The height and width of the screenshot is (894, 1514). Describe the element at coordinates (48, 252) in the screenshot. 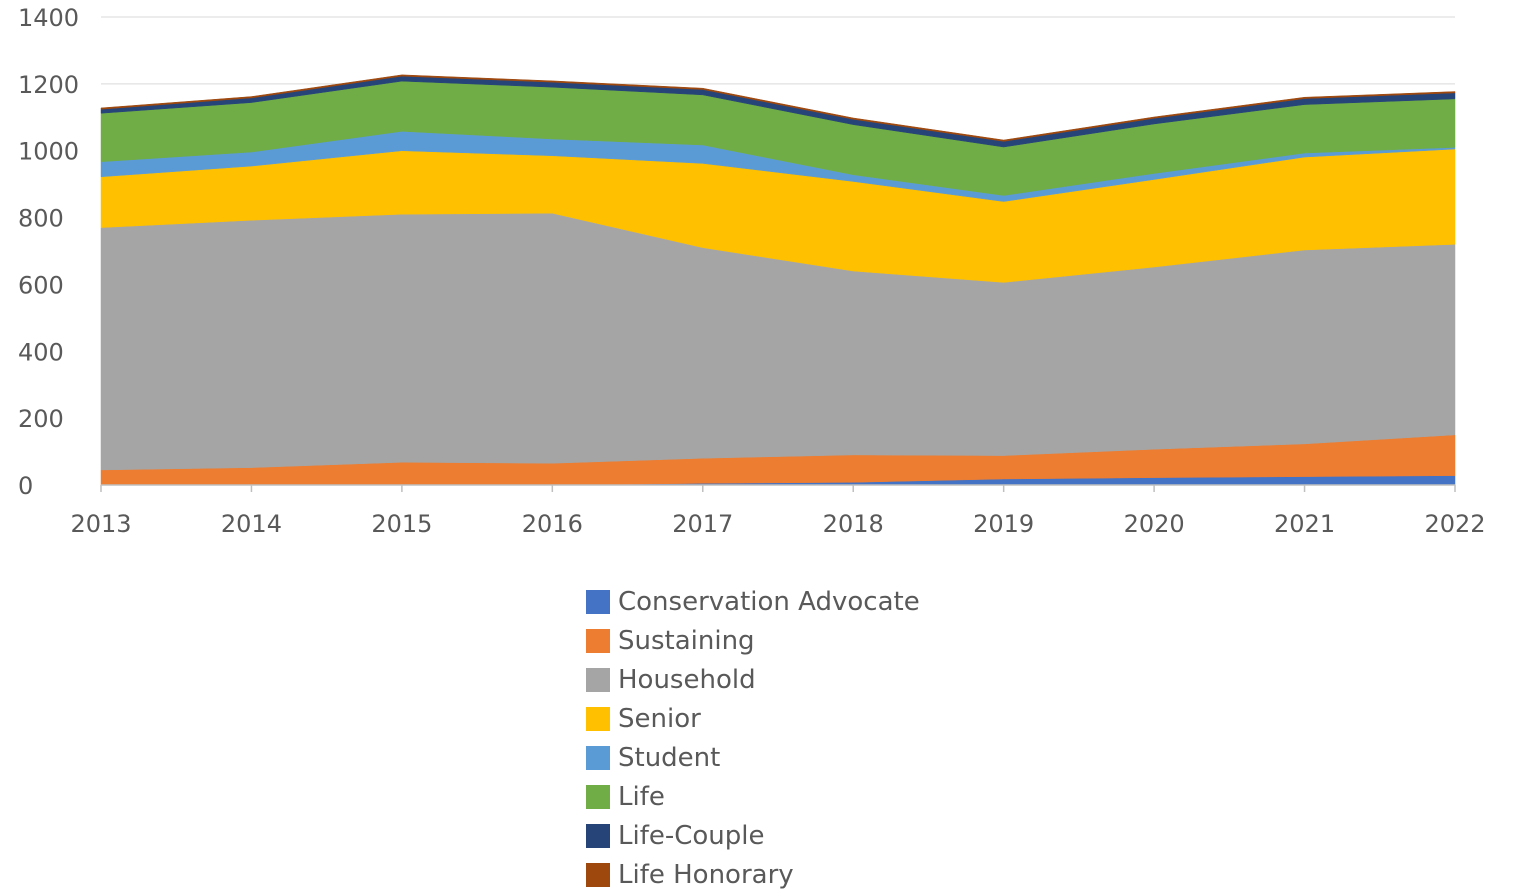

I see `y-axis: 0 200 400 600 800 1000 1200 1400` at that location.